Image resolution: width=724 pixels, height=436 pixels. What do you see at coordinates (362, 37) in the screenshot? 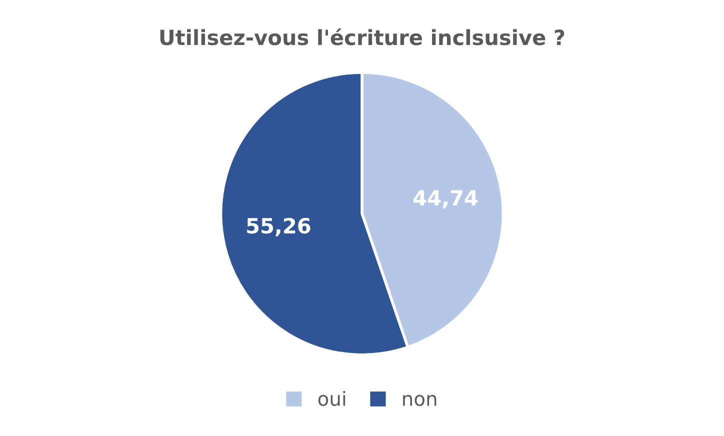
I see `chart-title: Utilisez-vous l'écriture inclsusive ?` at bounding box center [362, 37].